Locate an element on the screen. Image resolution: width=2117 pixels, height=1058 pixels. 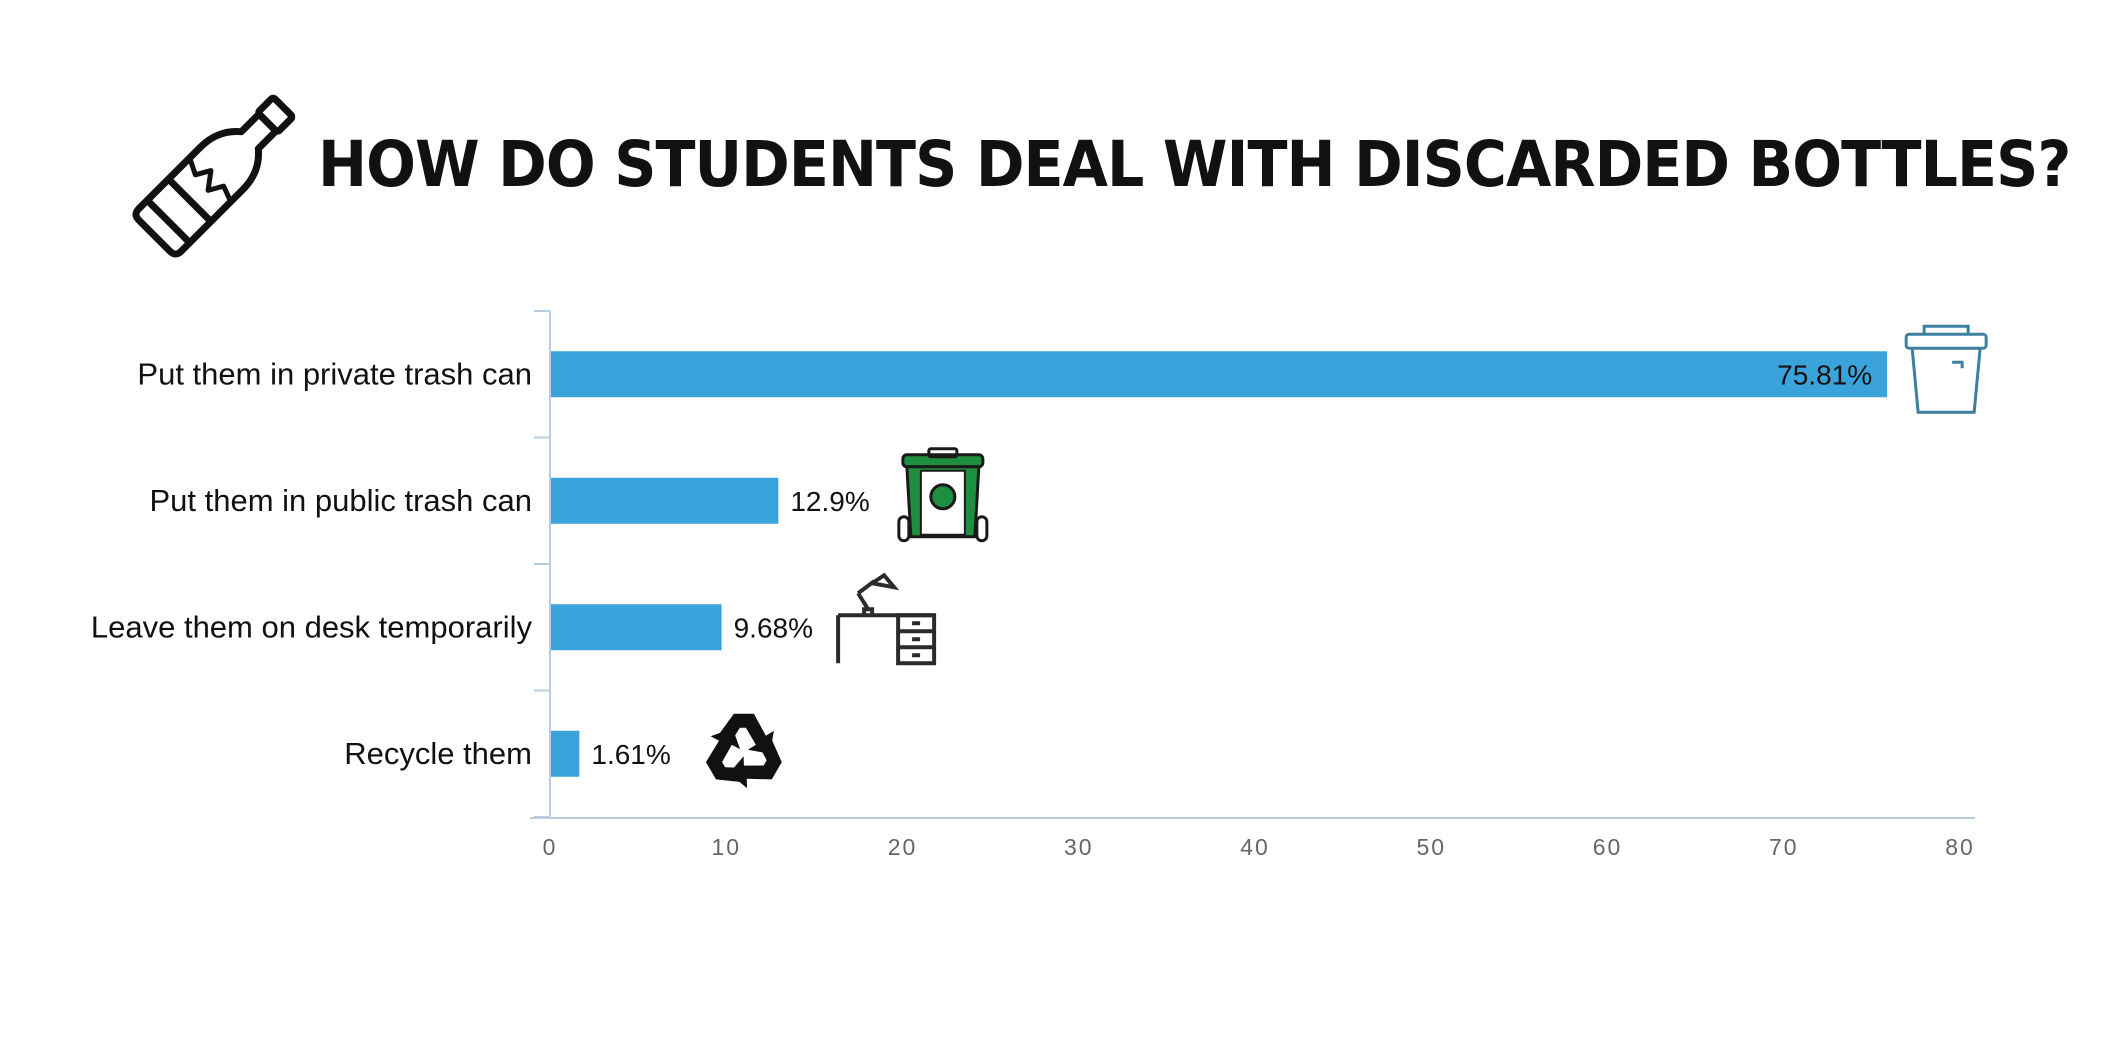
value-label: 12.9% is located at coordinates (829, 501).